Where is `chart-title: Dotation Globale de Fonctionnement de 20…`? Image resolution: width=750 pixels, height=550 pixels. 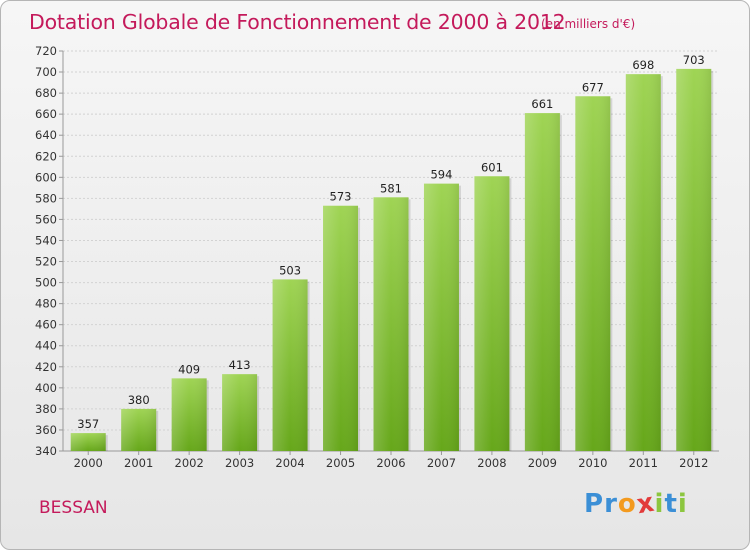
chart-title: Dotation Globale de Fonctionnement de 20… is located at coordinates (297, 22).